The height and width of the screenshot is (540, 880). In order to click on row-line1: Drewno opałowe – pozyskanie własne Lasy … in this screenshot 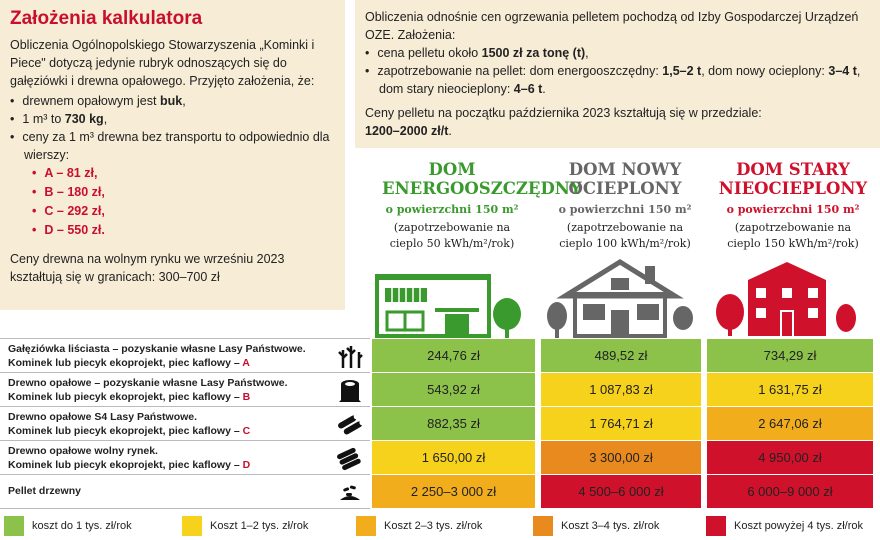, I will do `click(148, 383)`.